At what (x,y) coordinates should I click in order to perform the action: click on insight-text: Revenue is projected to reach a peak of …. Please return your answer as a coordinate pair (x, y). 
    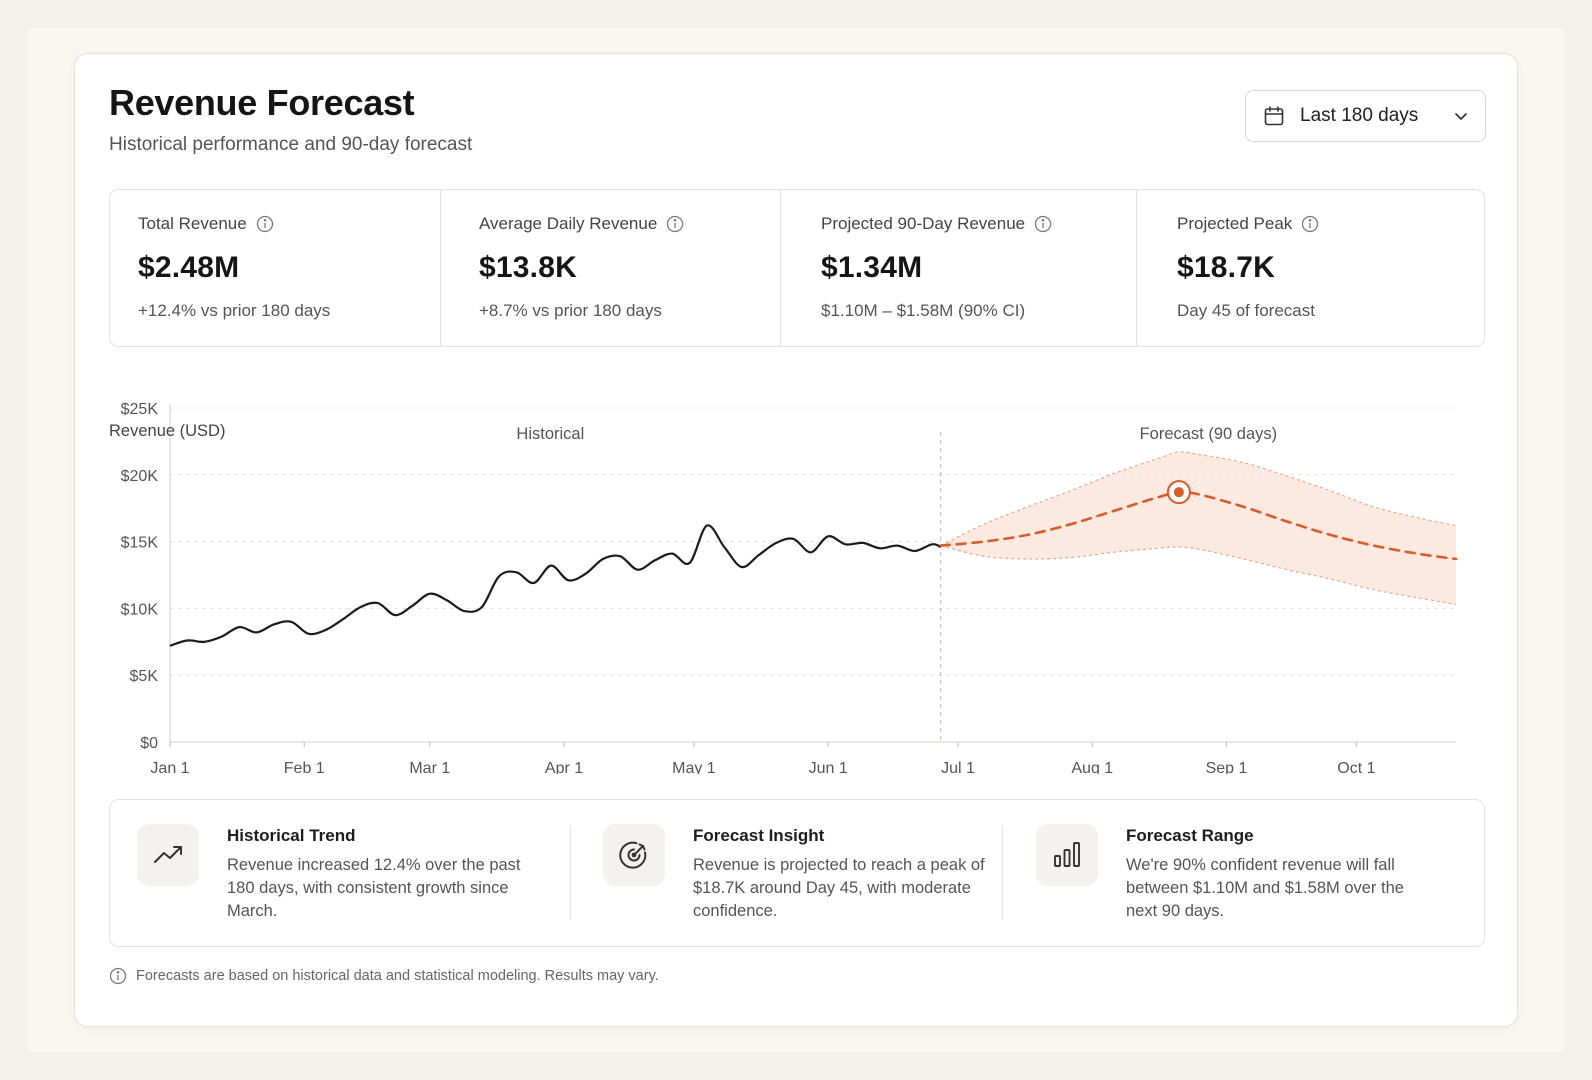
    Looking at the image, I should click on (839, 888).